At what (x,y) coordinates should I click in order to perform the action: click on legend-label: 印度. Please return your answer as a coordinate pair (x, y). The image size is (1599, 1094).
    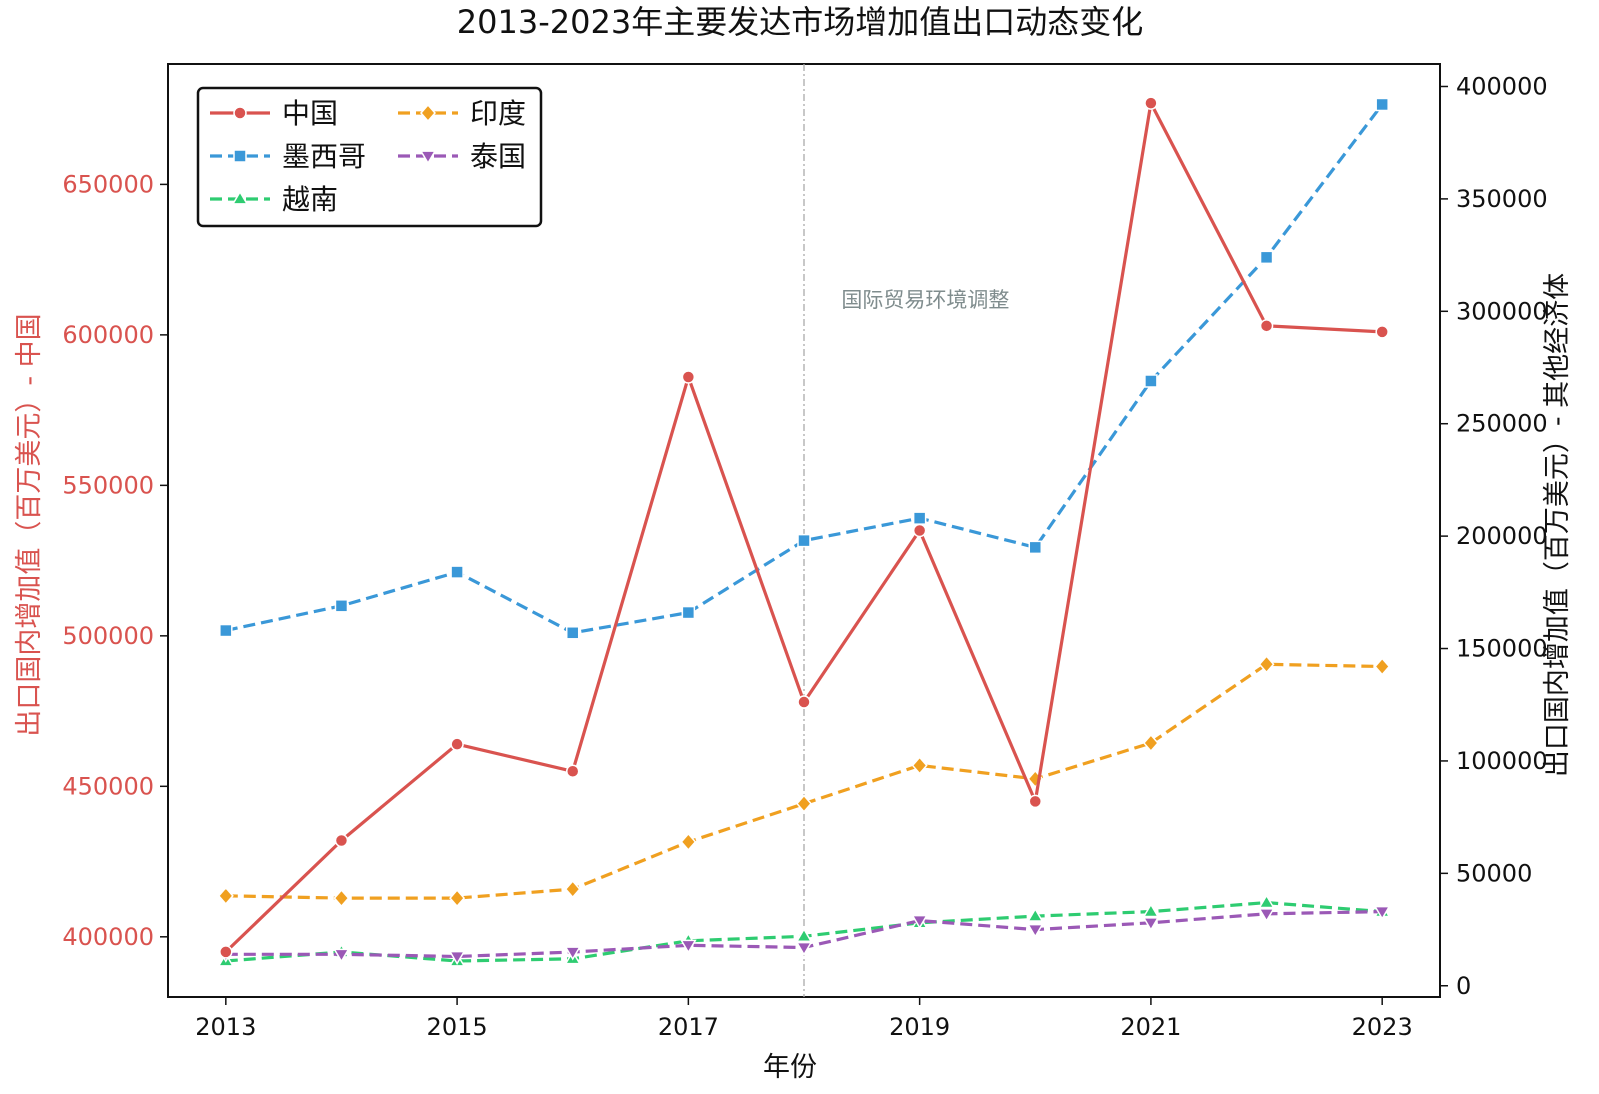
    Looking at the image, I should click on (498, 113).